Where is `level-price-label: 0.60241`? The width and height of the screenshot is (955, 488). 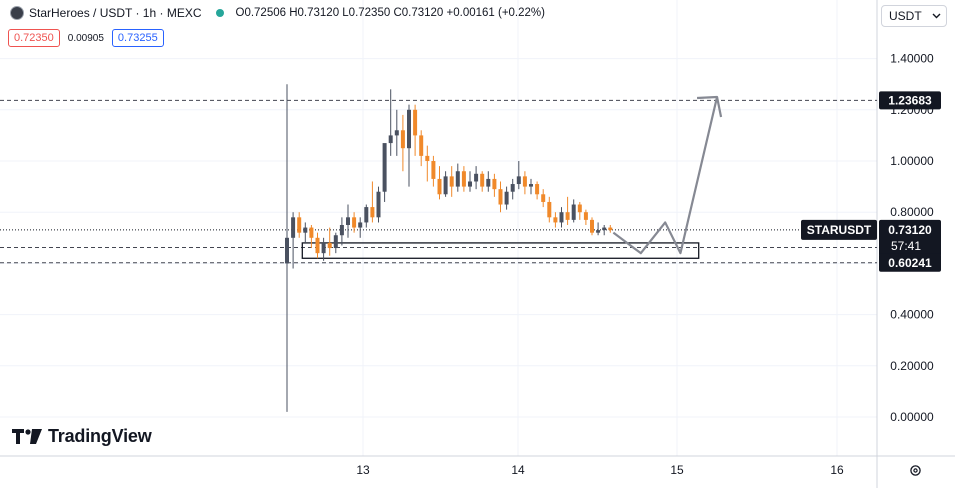 level-price-label: 0.60241 is located at coordinates (910, 263).